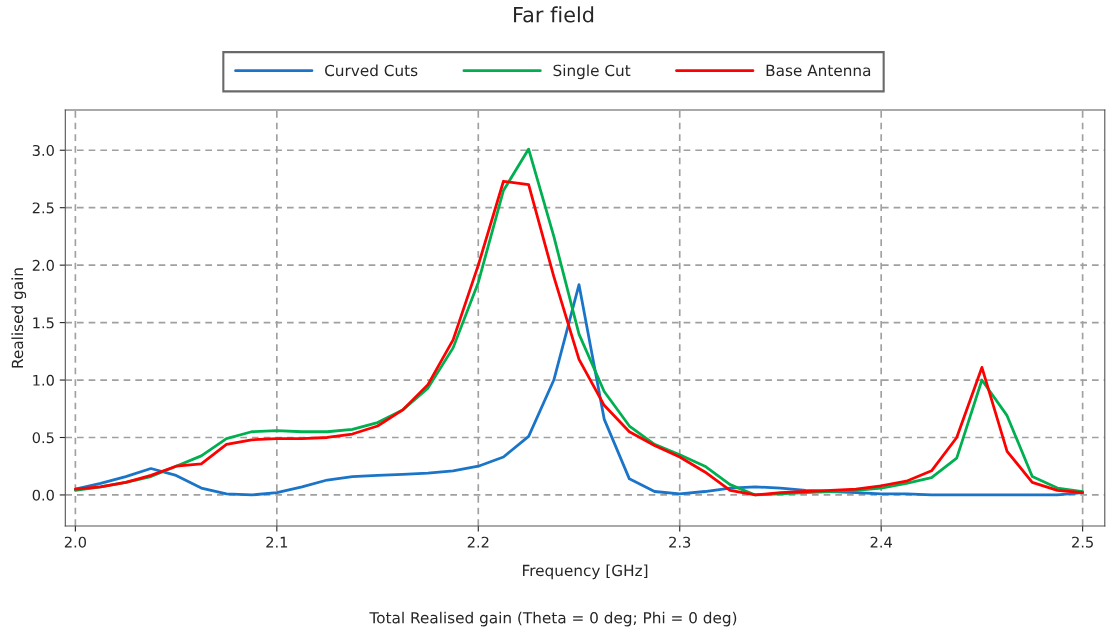 The image size is (1107, 636). I want to click on y-tick-label: 0.5, so click(43, 438).